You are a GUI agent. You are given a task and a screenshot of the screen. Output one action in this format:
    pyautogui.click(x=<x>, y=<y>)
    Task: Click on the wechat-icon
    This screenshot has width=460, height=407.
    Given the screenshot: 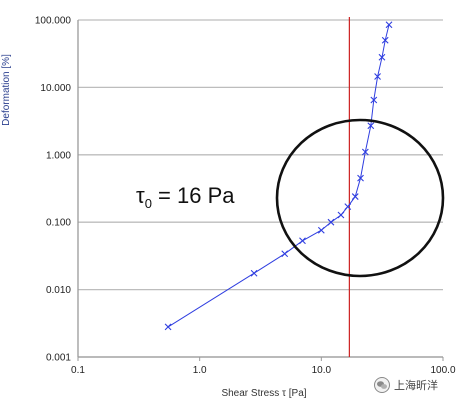 What is the action you would take?
    pyautogui.click(x=382, y=385)
    